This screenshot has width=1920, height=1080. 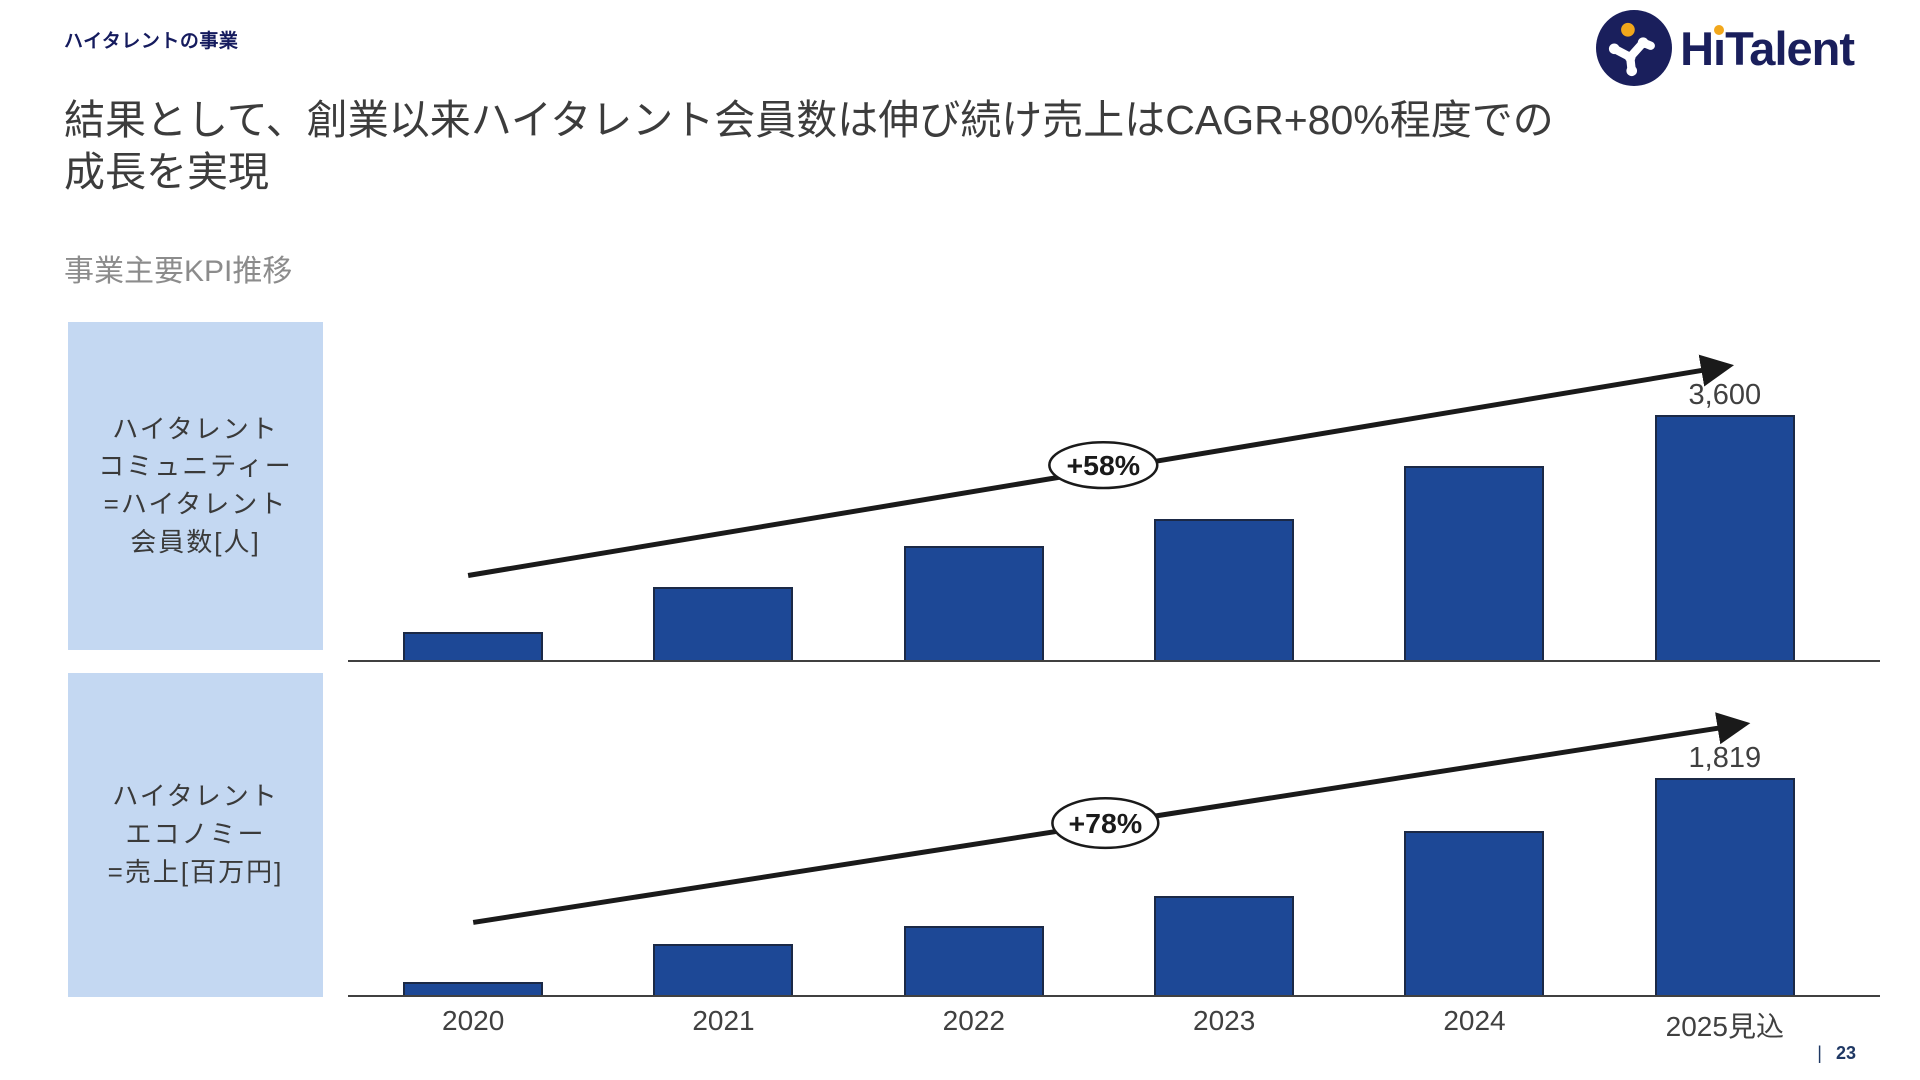 I want to click on x-axis-label: 2020, so click(x=473, y=1020).